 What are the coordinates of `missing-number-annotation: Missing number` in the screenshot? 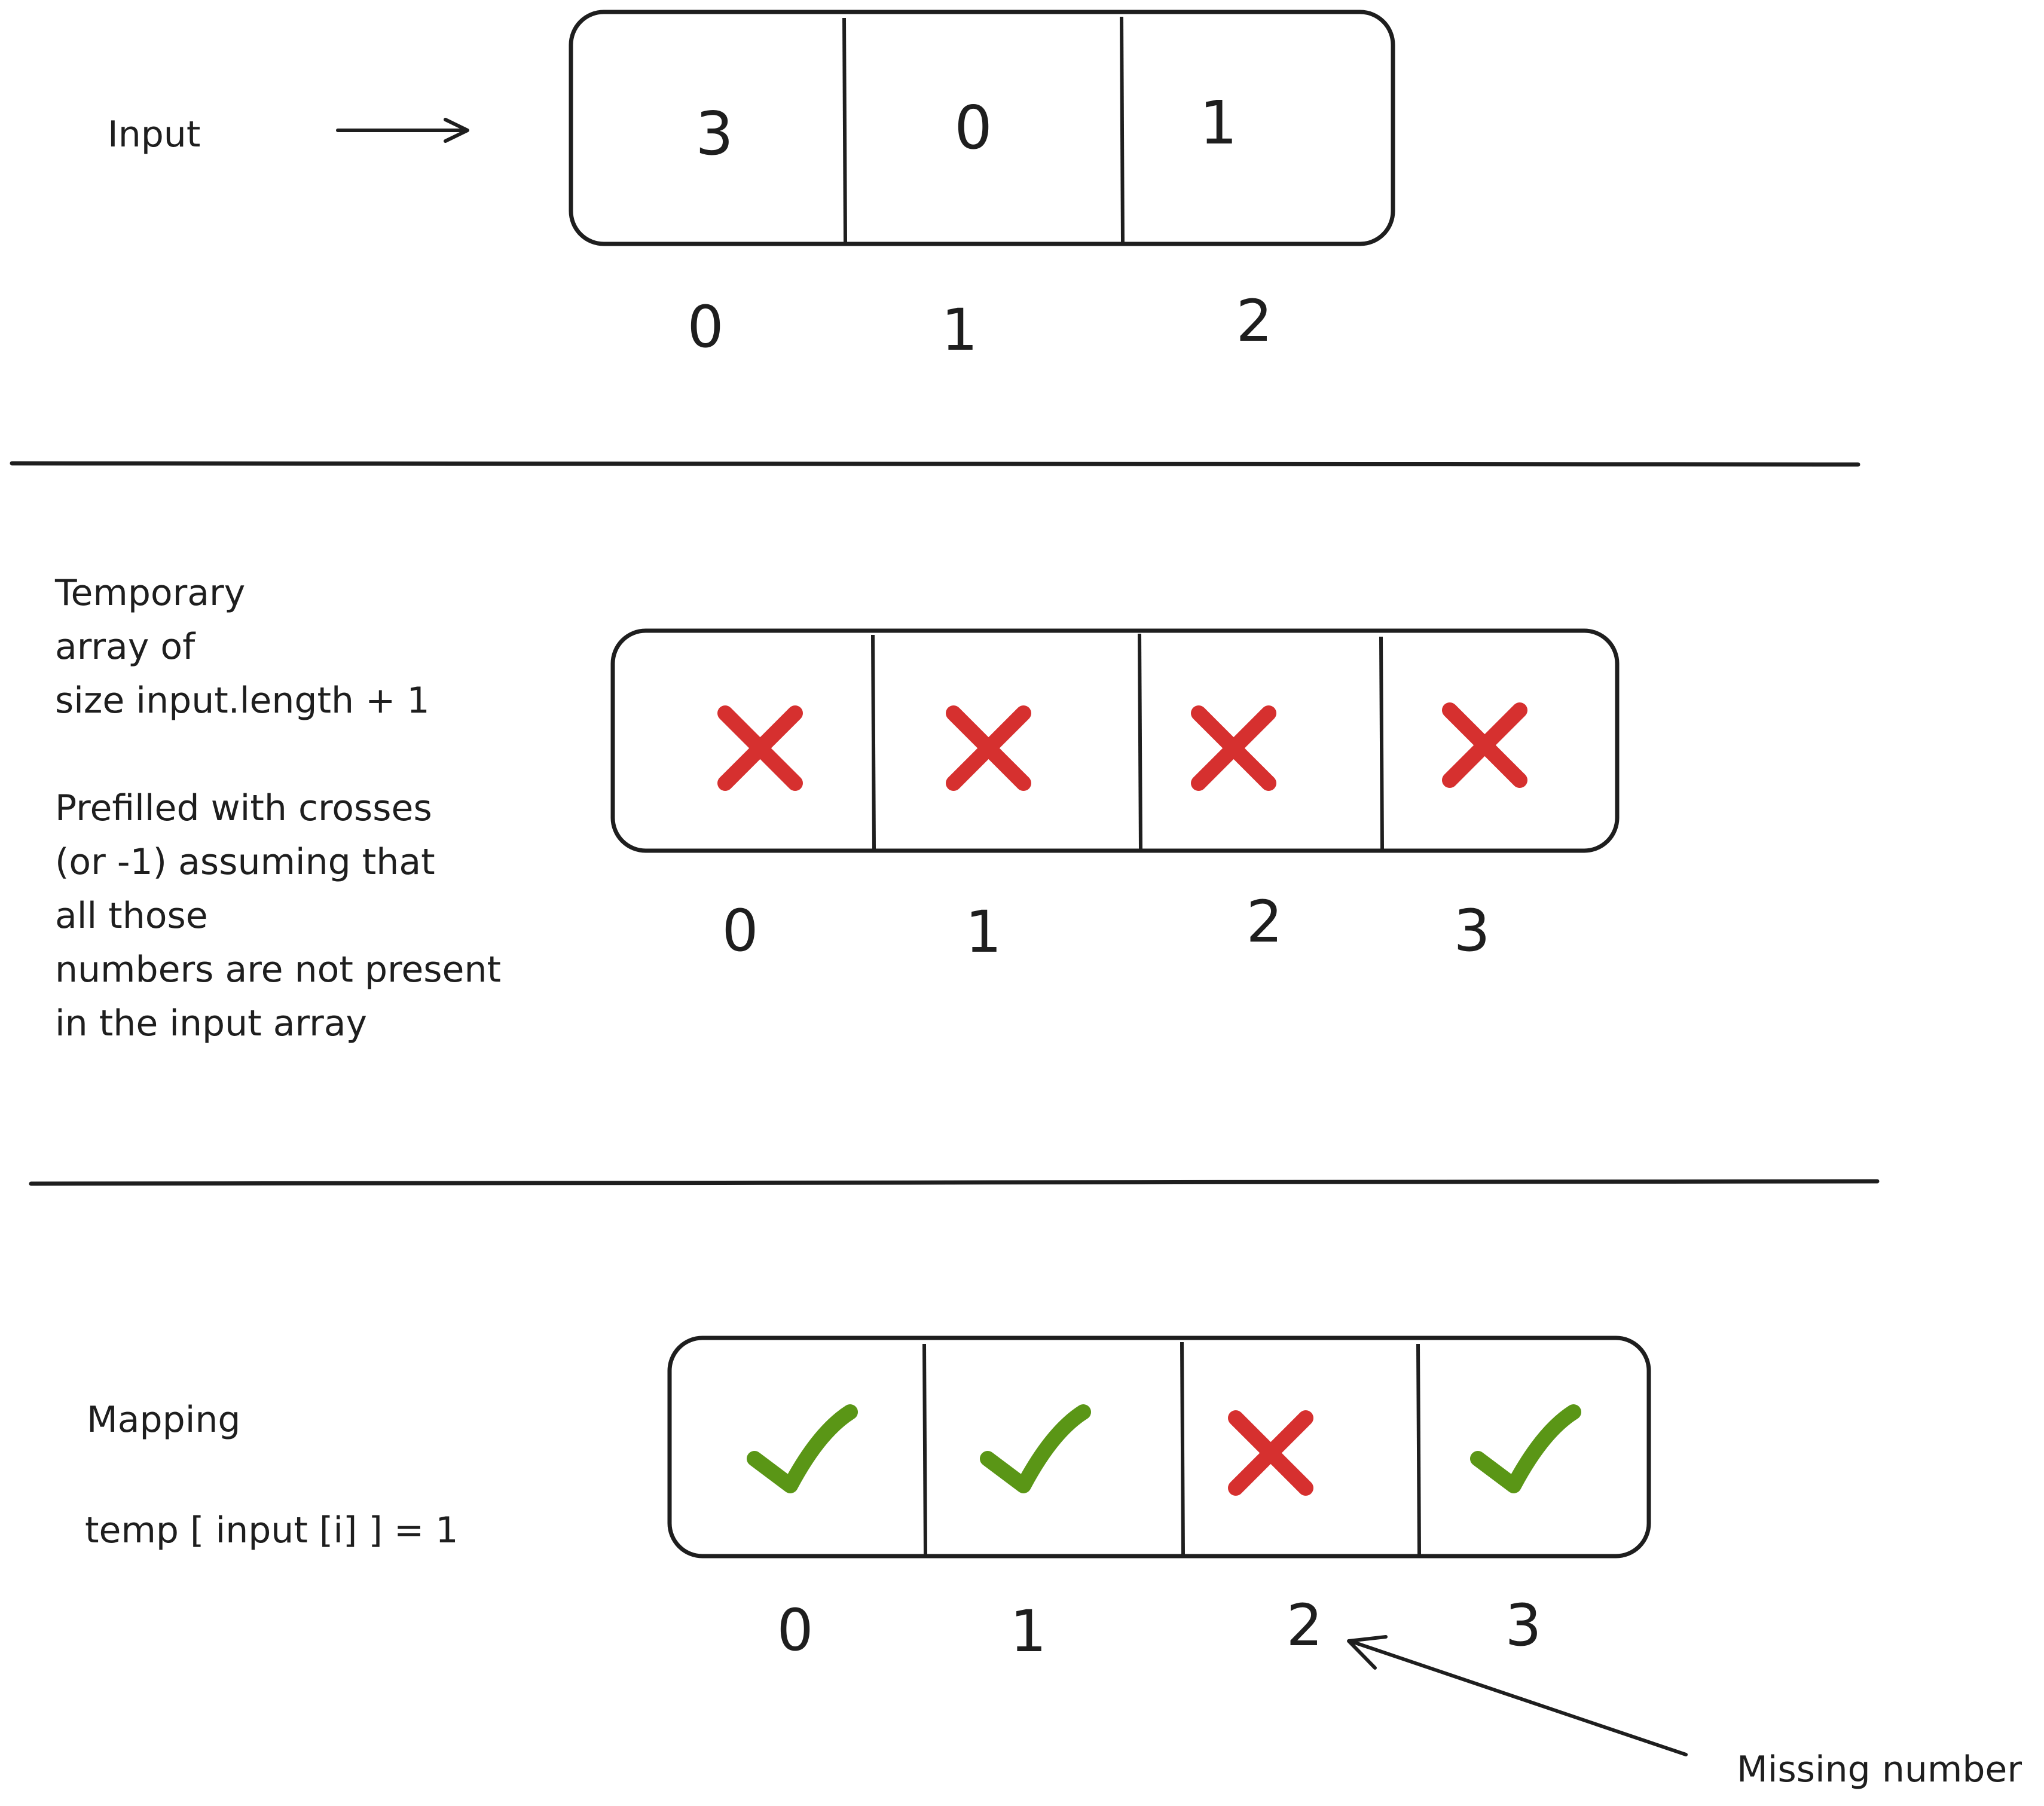 It's located at (1879, 1769).